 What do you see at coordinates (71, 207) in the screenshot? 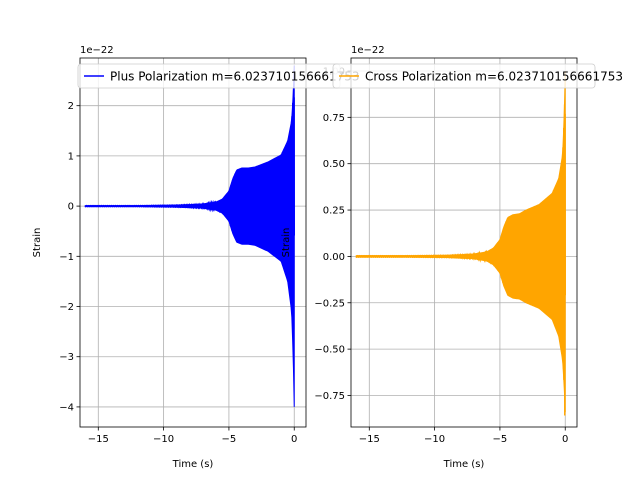
I see `y-tick-label: 0` at bounding box center [71, 207].